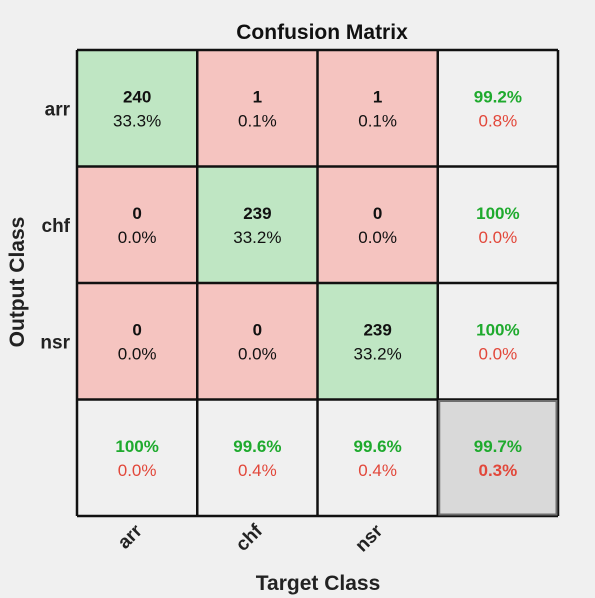 The height and width of the screenshot is (598, 595). Describe the element at coordinates (498, 120) in the screenshot. I see `summary-wrong: 0.8%` at that location.